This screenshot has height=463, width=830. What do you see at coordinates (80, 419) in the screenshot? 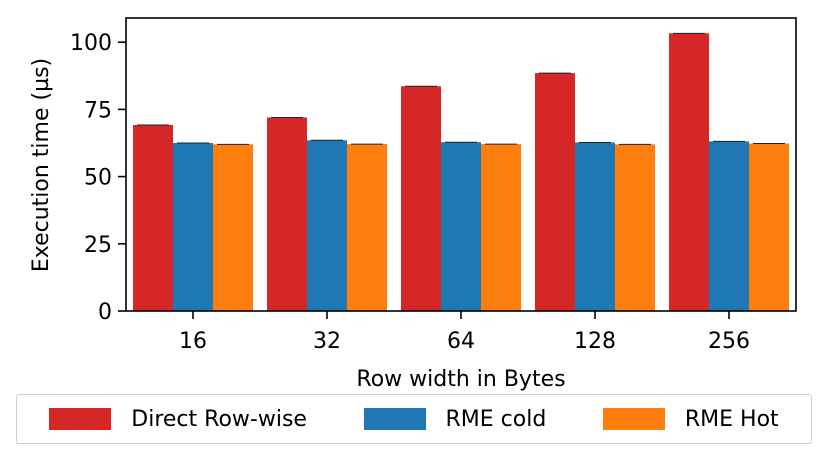
I see `legend-swatch-direct-row-wise` at bounding box center [80, 419].